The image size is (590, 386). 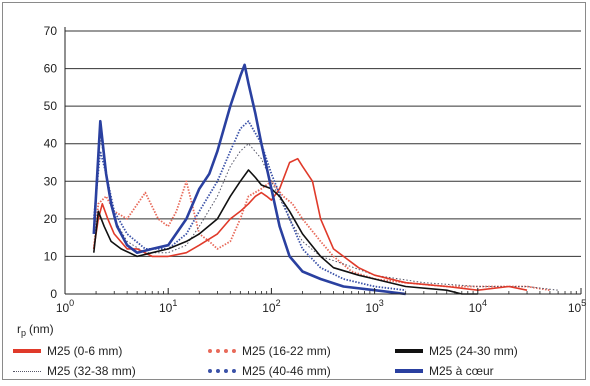 I want to click on y-tick-label-3: 30, so click(x=51, y=181).